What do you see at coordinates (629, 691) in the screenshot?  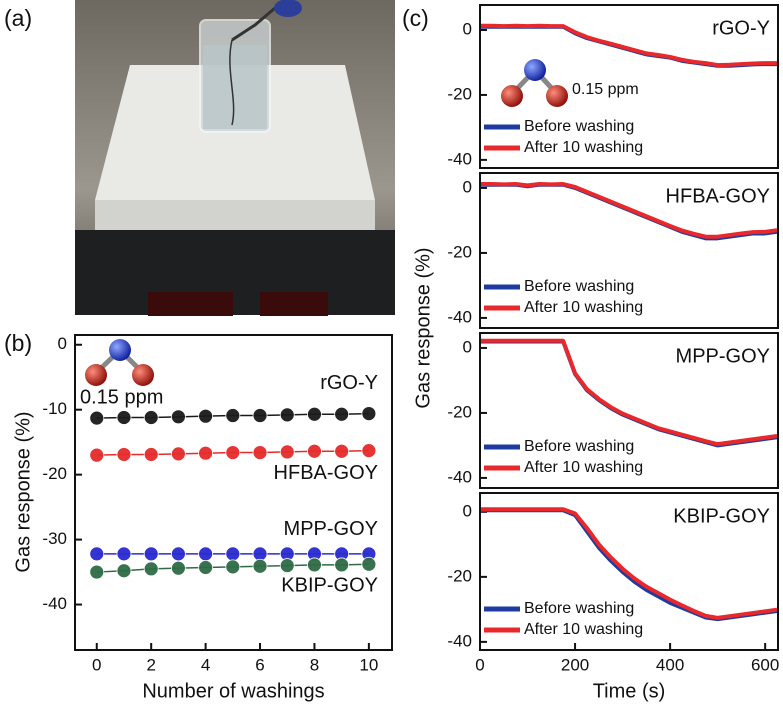 I see `x-axis-label: Time (s)` at bounding box center [629, 691].